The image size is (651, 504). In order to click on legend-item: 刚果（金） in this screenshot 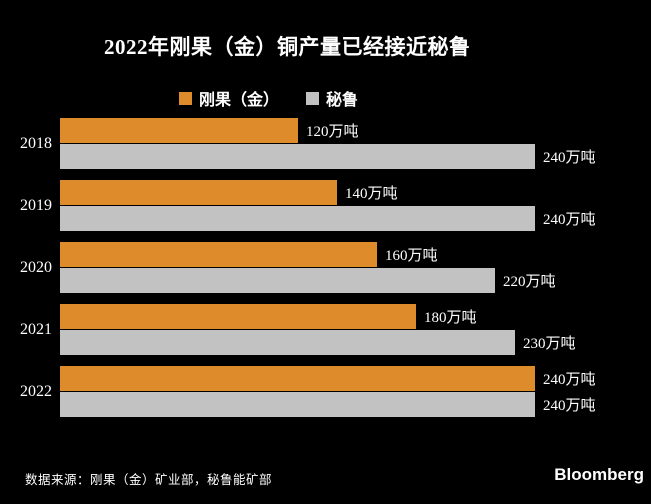, I will do `click(229, 98)`.